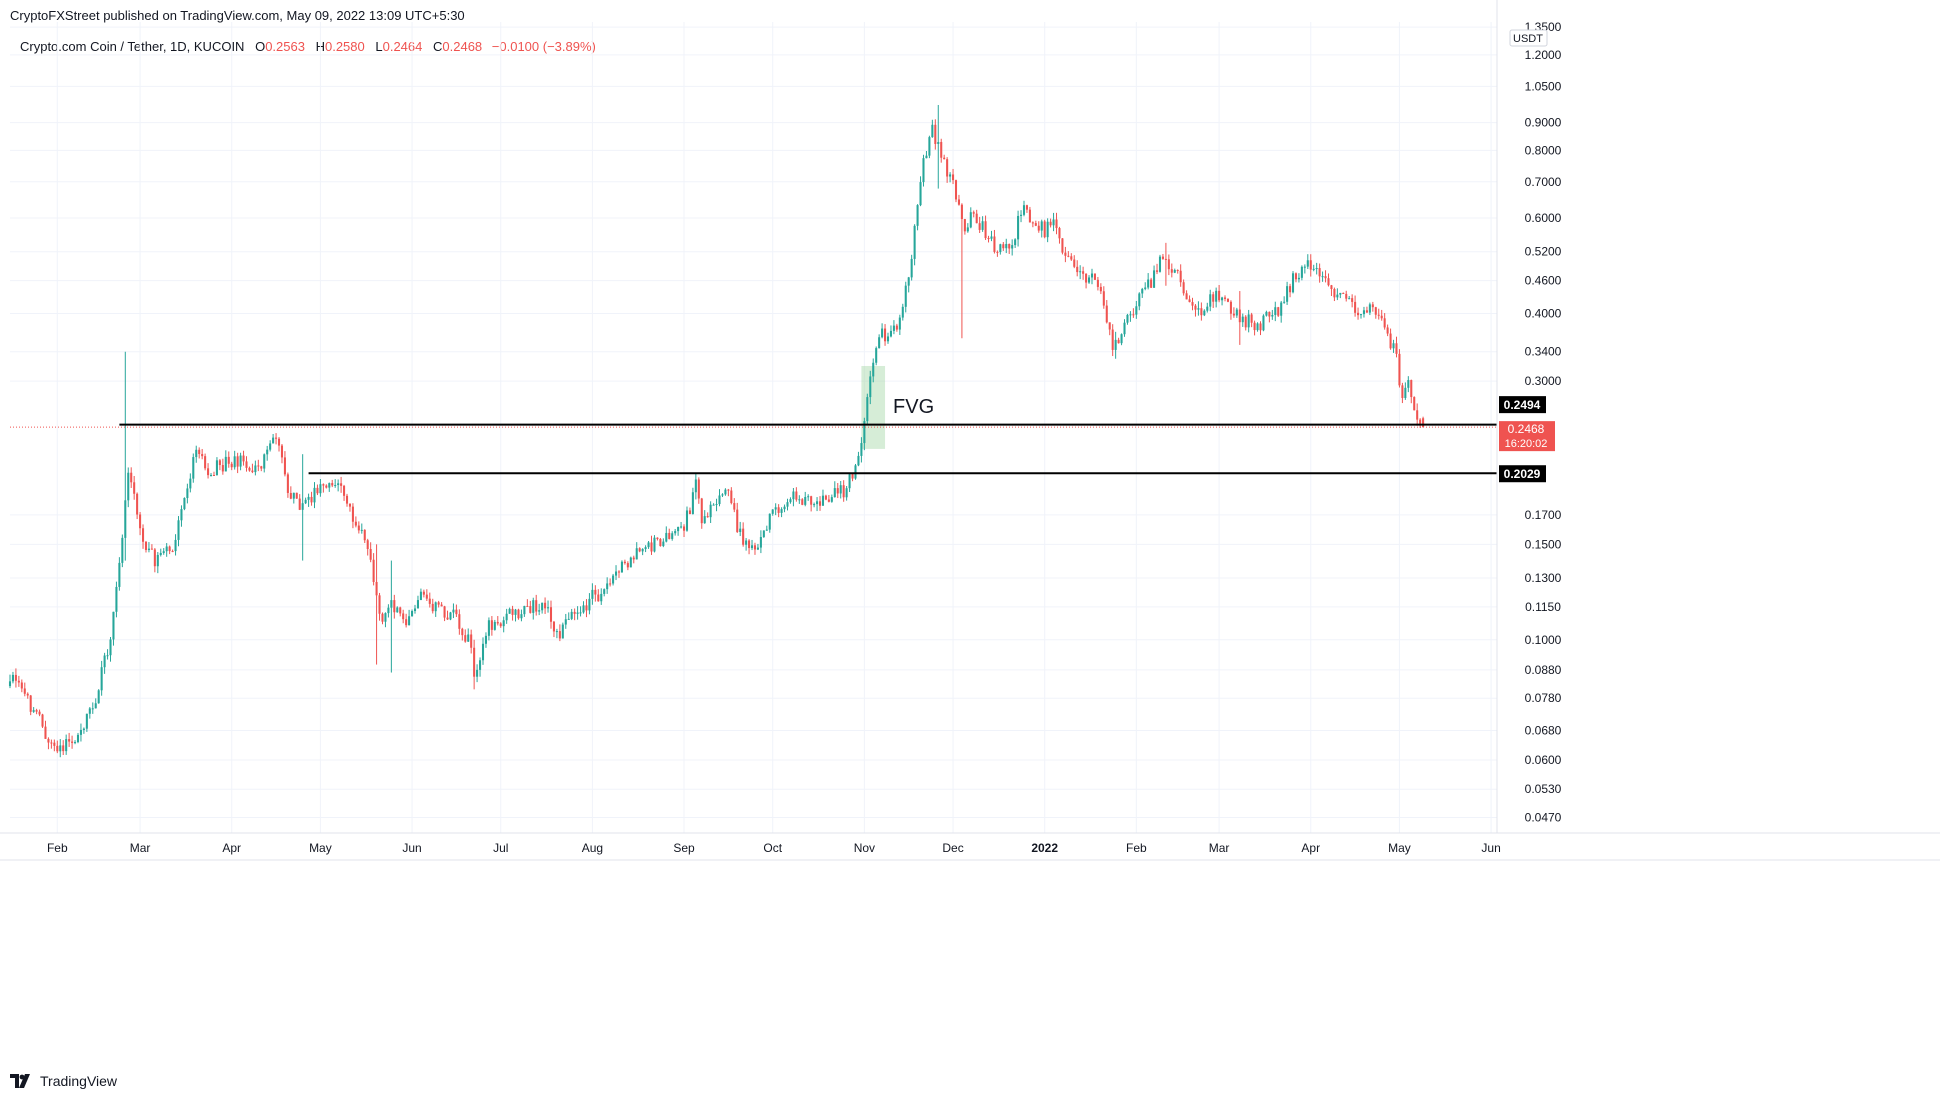  Describe the element at coordinates (1543, 515) in the screenshot. I see `y-tick-label: 0.1700` at that location.